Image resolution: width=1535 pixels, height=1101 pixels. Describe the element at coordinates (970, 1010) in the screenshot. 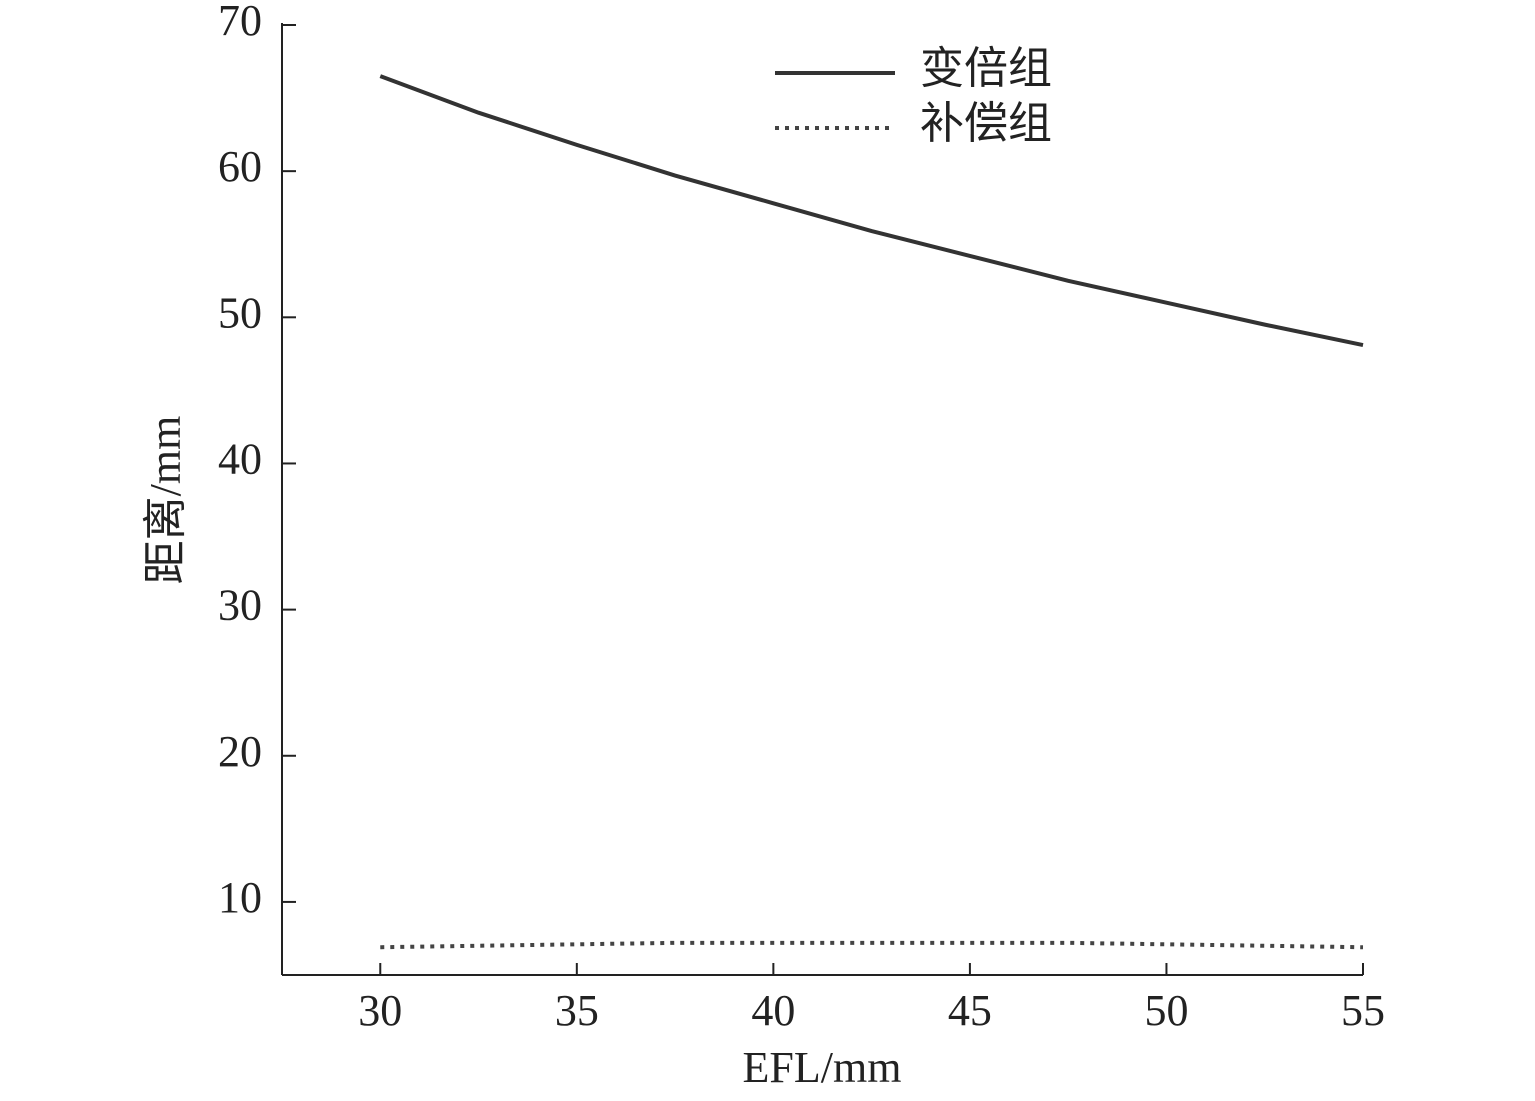

I see `x-tick-label: 45` at that location.